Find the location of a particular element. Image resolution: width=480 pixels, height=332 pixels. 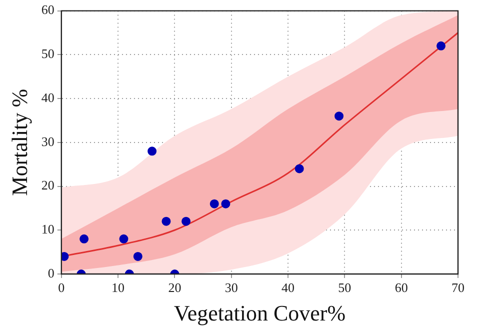

x-tick-label: 0 is located at coordinates (61, 288).